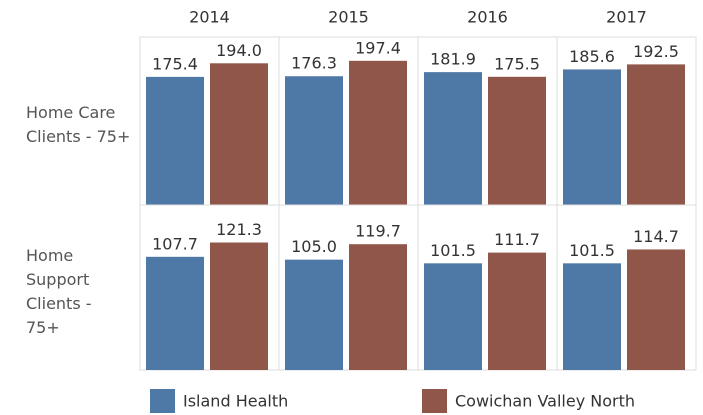 Image resolution: width=703 pixels, height=415 pixels. What do you see at coordinates (656, 51) in the screenshot?
I see `value-label: 192.5` at bounding box center [656, 51].